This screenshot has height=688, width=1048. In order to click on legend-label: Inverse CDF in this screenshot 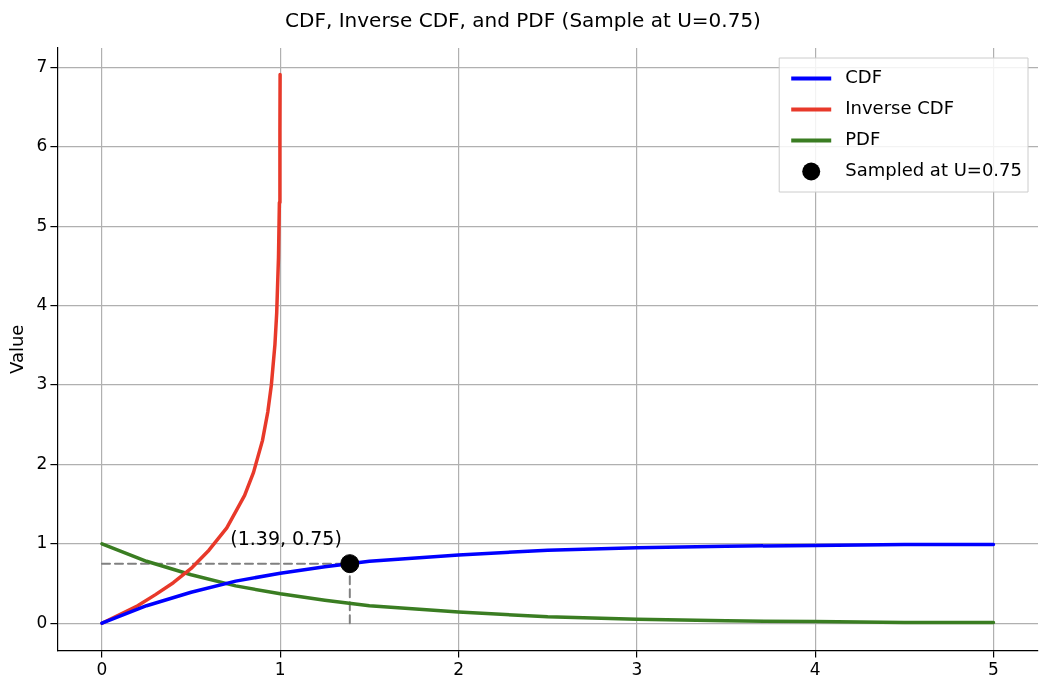, I will do `click(900, 108)`.